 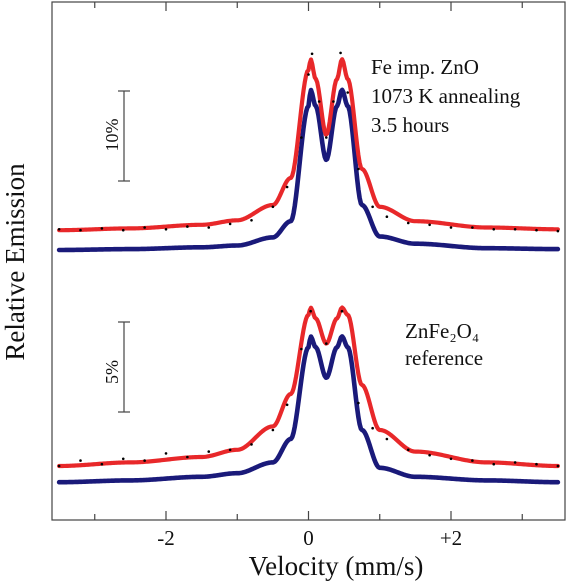 I want to click on scale-bars-layer, so click(x=124, y=251).